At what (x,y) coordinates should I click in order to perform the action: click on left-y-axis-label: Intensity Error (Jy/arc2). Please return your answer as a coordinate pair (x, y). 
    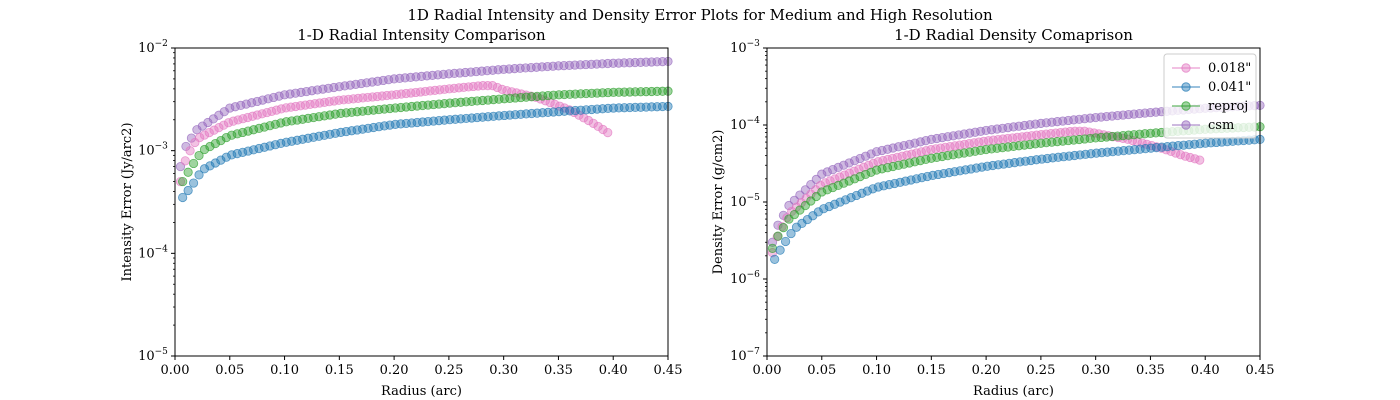
    Looking at the image, I should click on (127, 201).